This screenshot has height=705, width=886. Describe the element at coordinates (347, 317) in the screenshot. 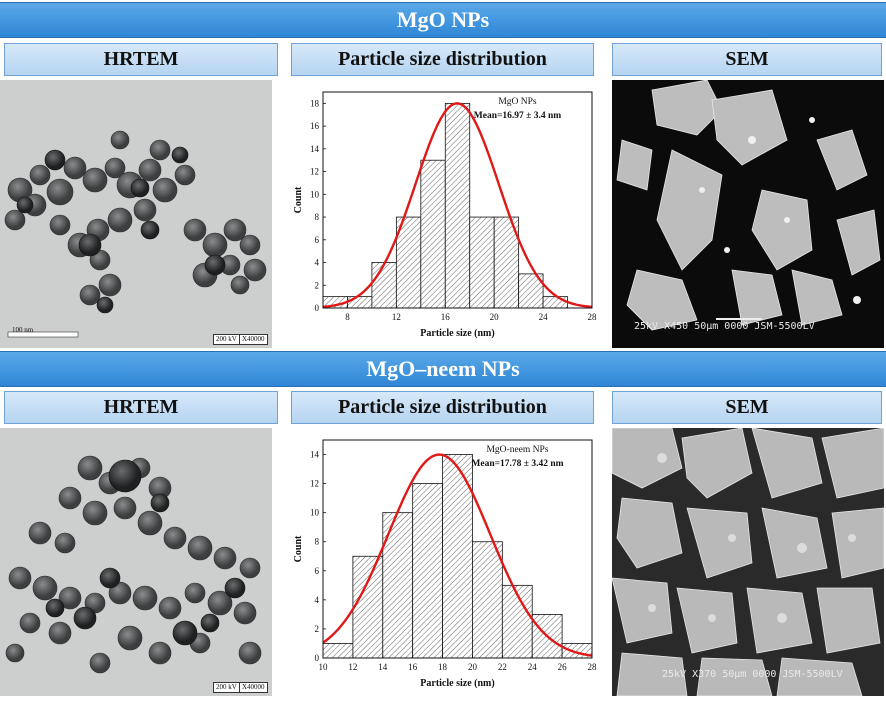

I see `x-tick-label: 8` at that location.